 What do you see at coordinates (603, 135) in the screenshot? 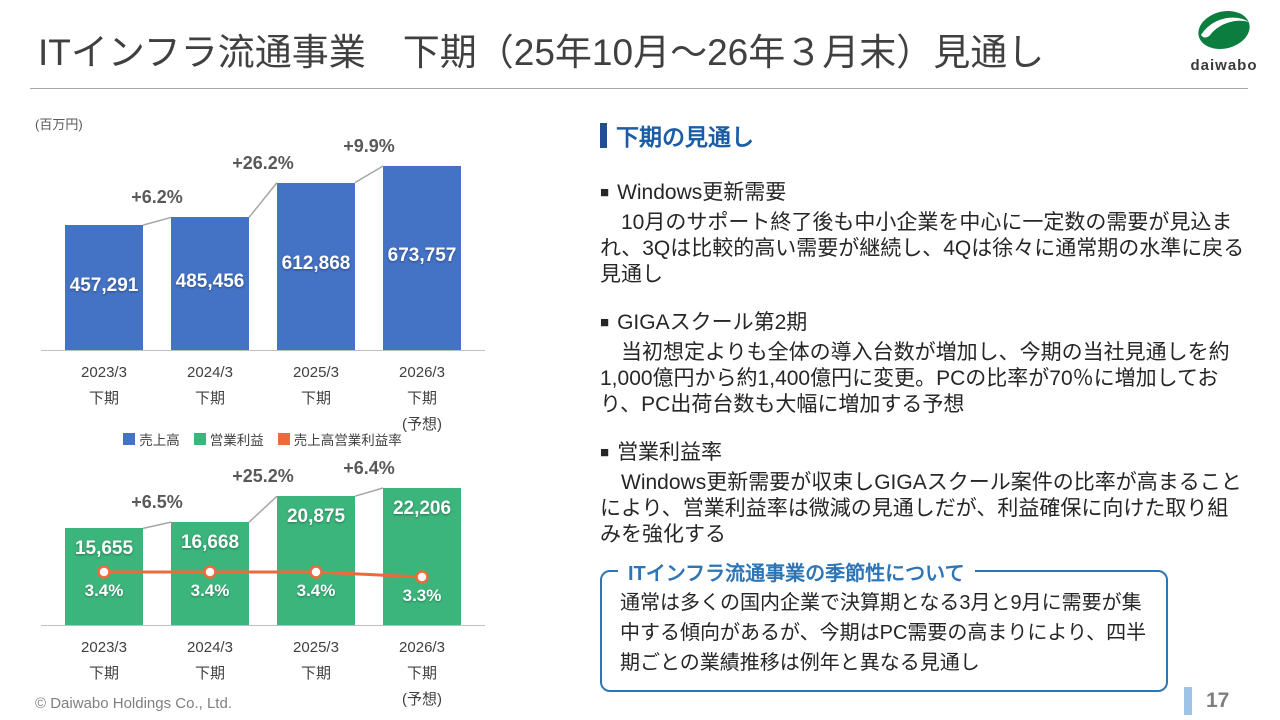
I see `heading-accent-bar` at bounding box center [603, 135].